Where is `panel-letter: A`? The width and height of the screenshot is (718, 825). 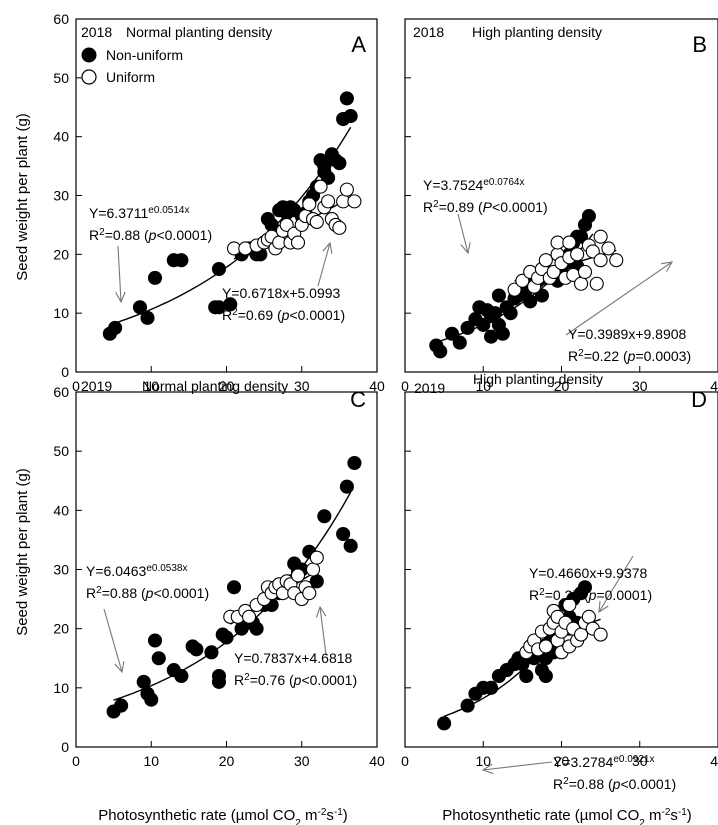 panel-letter: A is located at coordinates (358, 44).